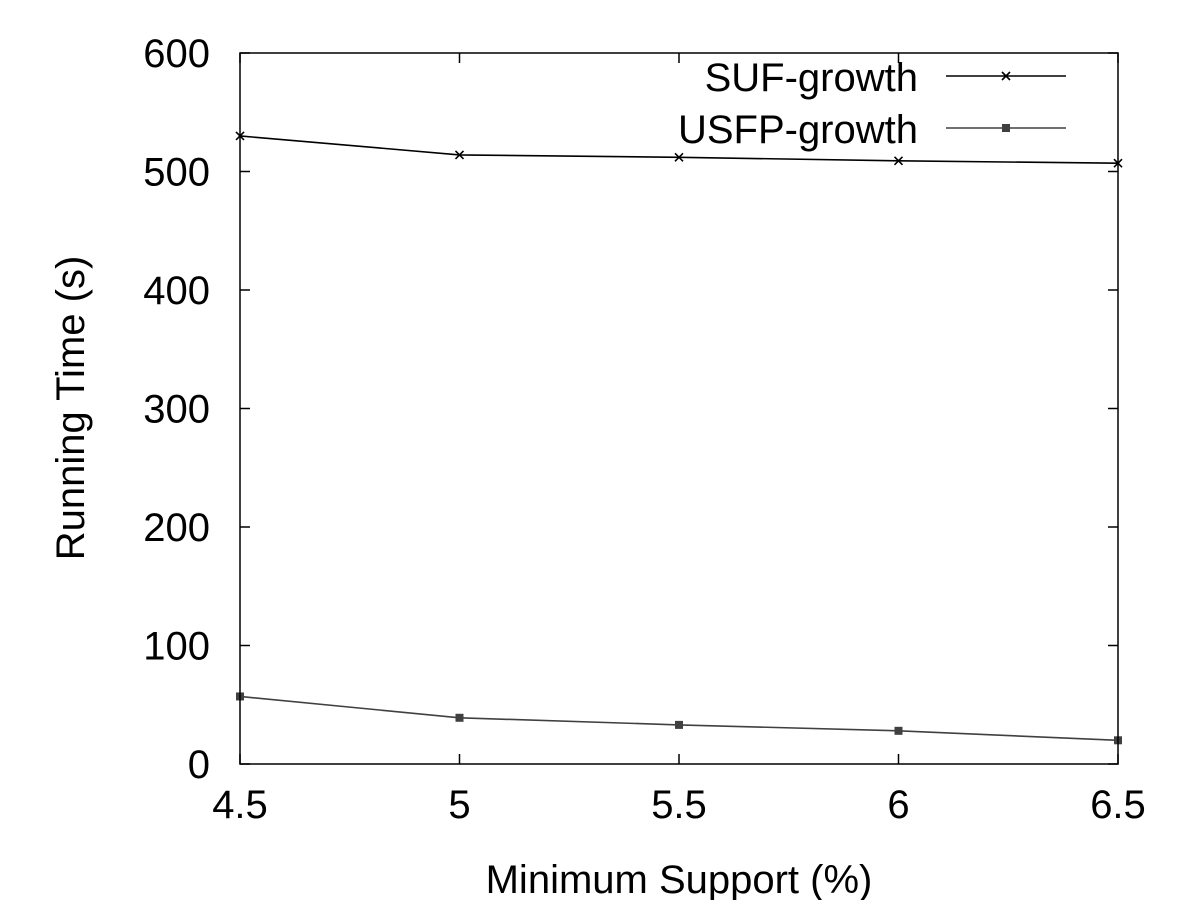 The width and height of the screenshot is (1200, 900). What do you see at coordinates (176, 410) in the screenshot?
I see `y-tick-label: 300` at bounding box center [176, 410].